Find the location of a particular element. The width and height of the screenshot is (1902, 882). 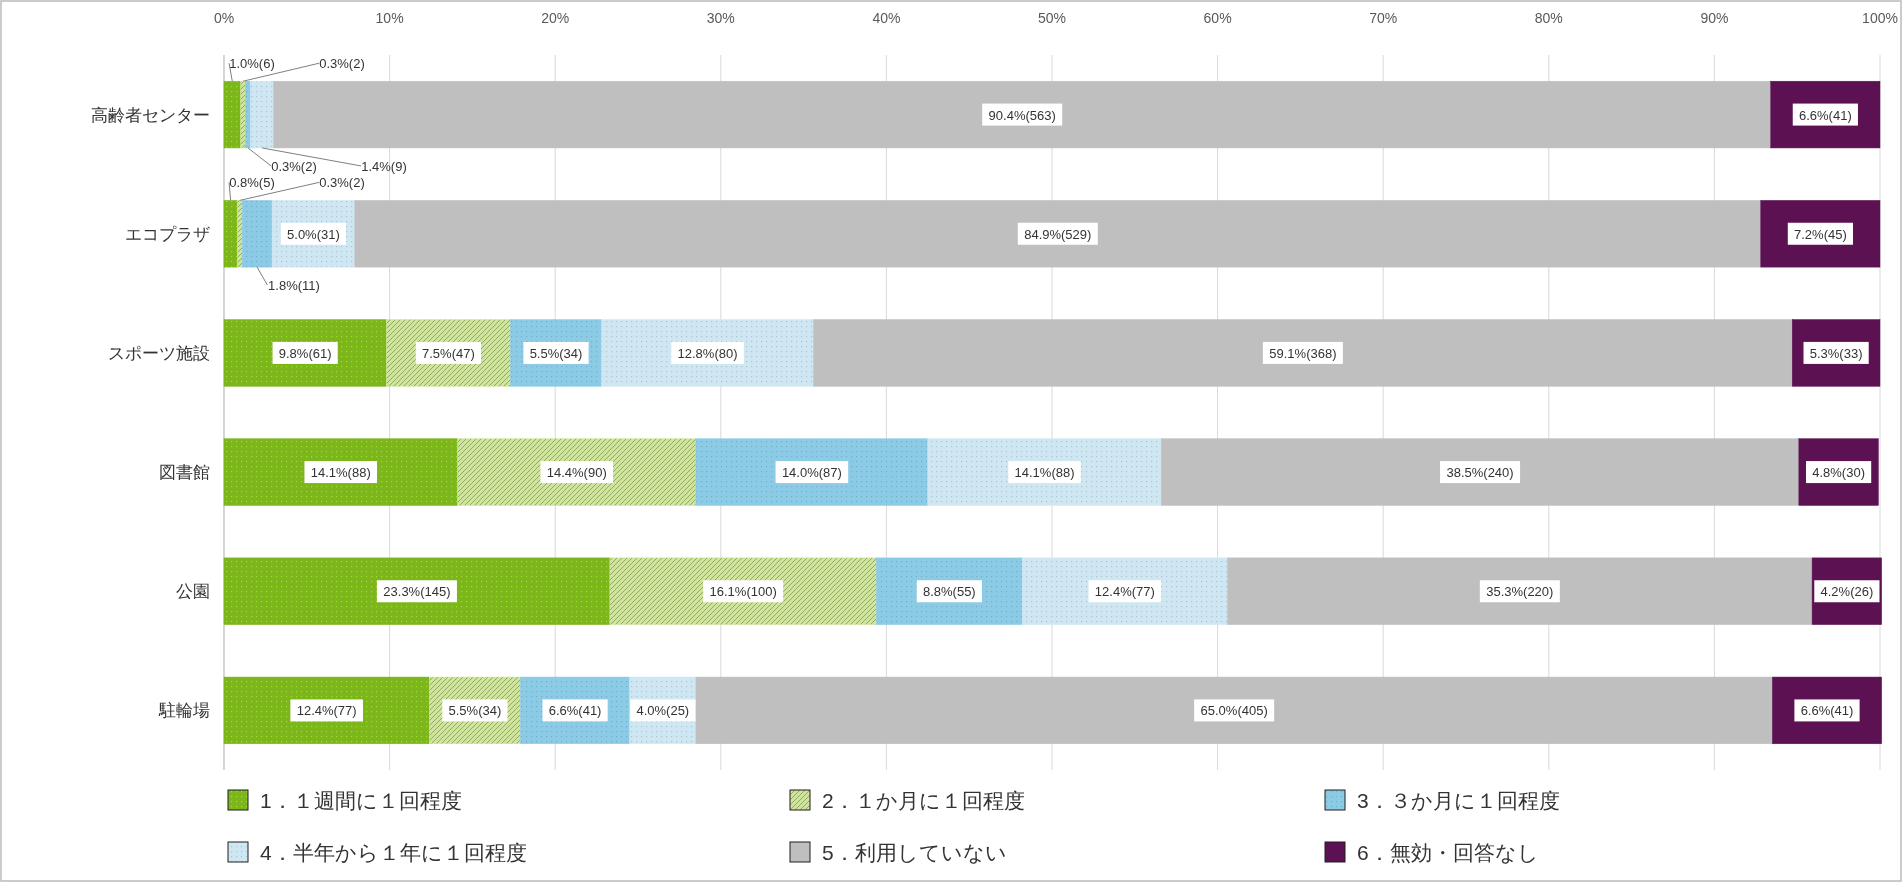

data-label: 1.8%(11) is located at coordinates (294, 286).